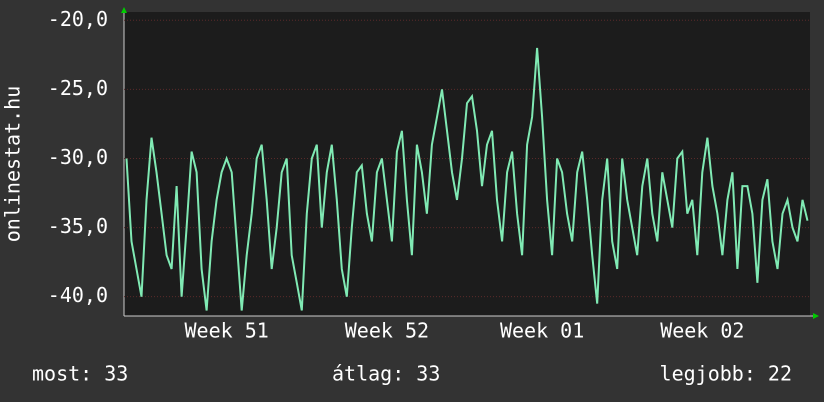  Describe the element at coordinates (542, 331) in the screenshot. I see `x-tick-label: Week 01` at that location.